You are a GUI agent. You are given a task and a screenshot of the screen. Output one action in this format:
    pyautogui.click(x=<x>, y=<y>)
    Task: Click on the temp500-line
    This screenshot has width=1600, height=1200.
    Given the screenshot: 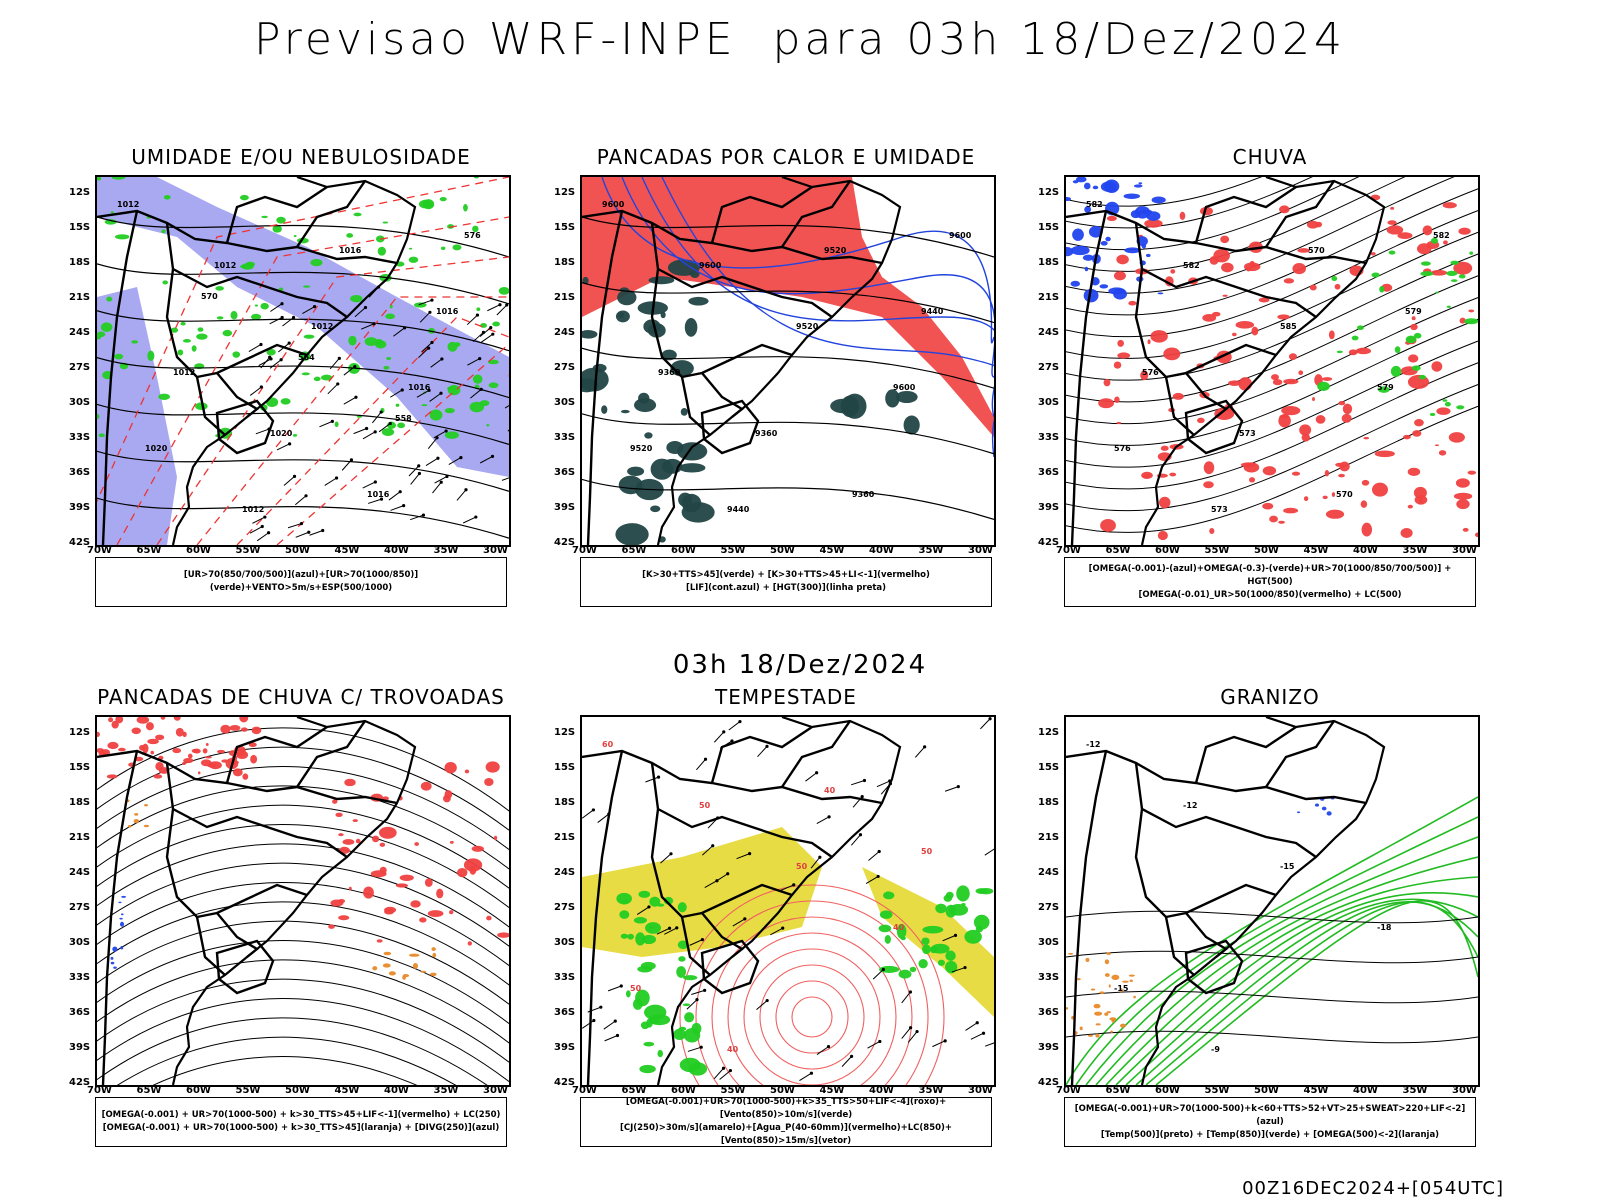 What is the action you would take?
    pyautogui.click(x=1272, y=957)
    